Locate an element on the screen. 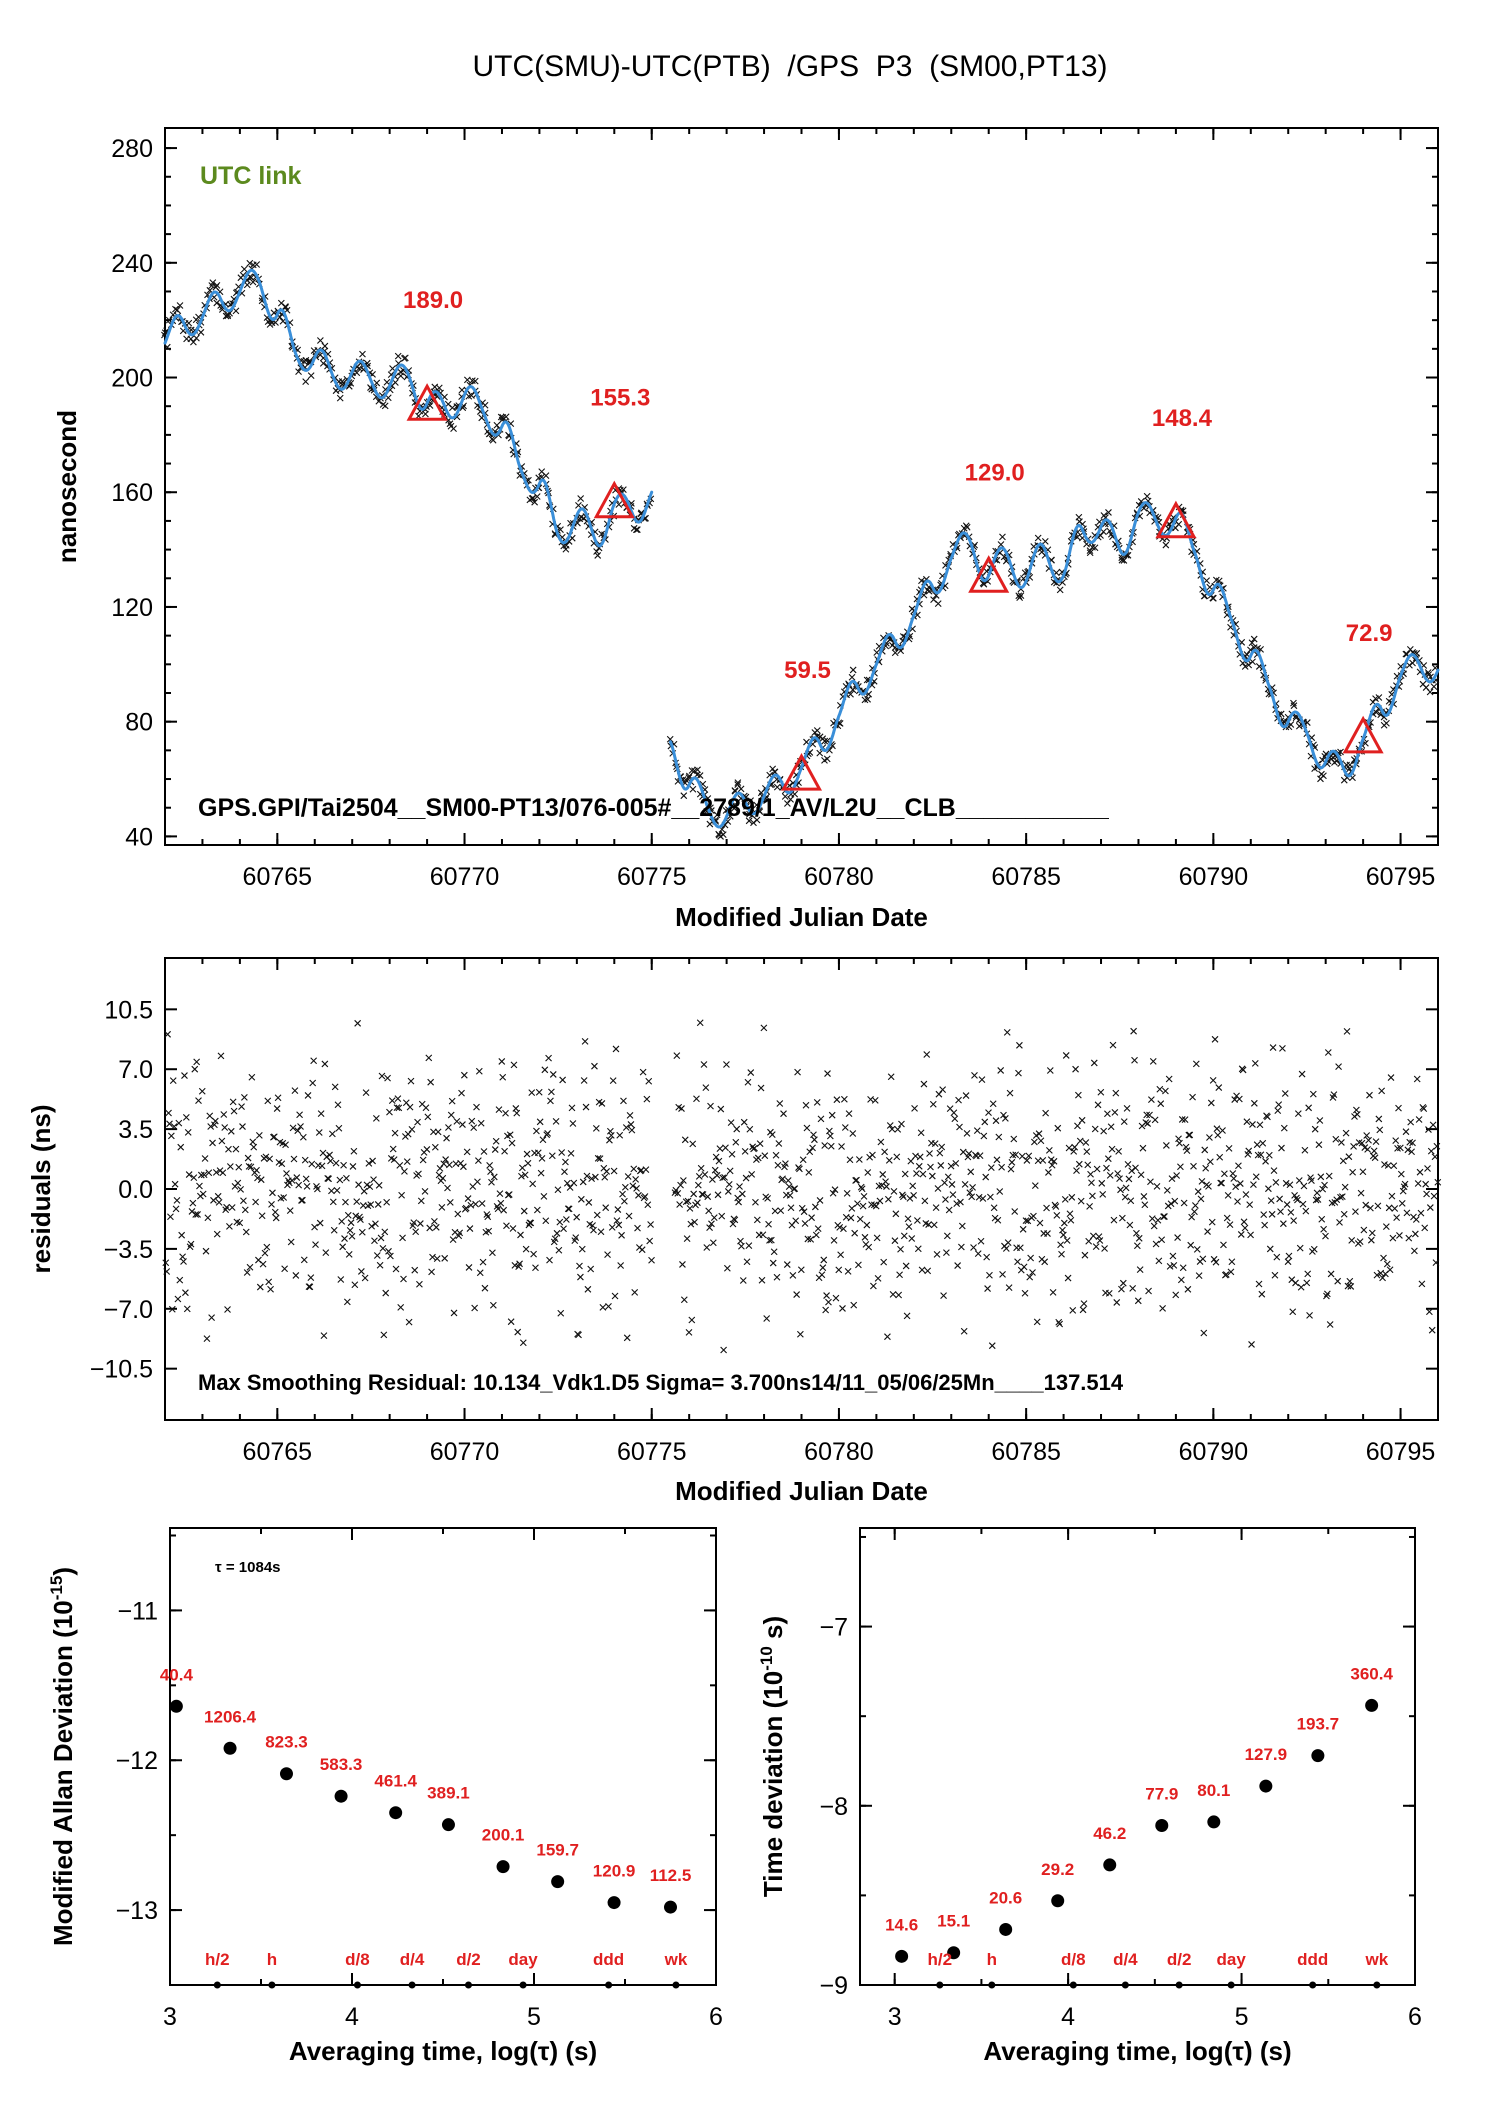 The height and width of the screenshot is (2105, 1488). y-tick-label: 40 is located at coordinates (139, 837).